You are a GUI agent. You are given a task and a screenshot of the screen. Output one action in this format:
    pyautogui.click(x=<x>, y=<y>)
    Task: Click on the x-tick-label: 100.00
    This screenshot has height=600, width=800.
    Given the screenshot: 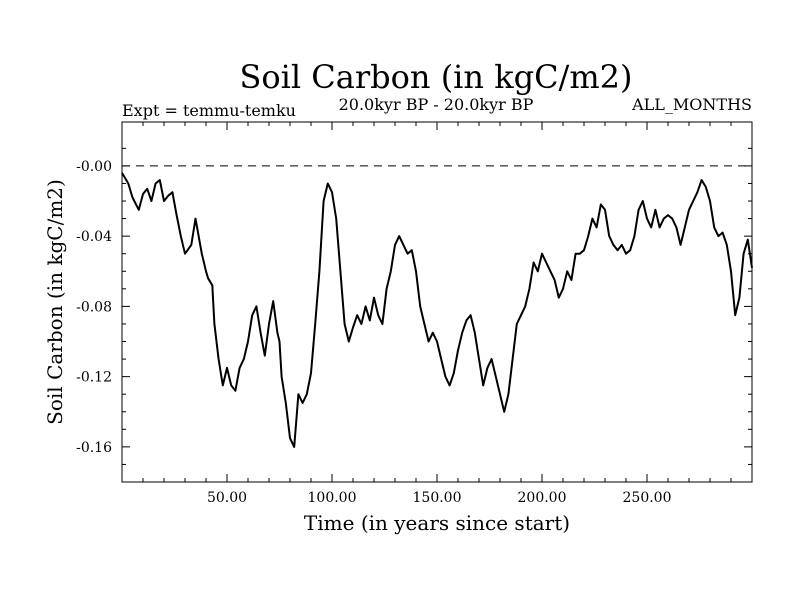 What is the action you would take?
    pyautogui.click(x=332, y=498)
    